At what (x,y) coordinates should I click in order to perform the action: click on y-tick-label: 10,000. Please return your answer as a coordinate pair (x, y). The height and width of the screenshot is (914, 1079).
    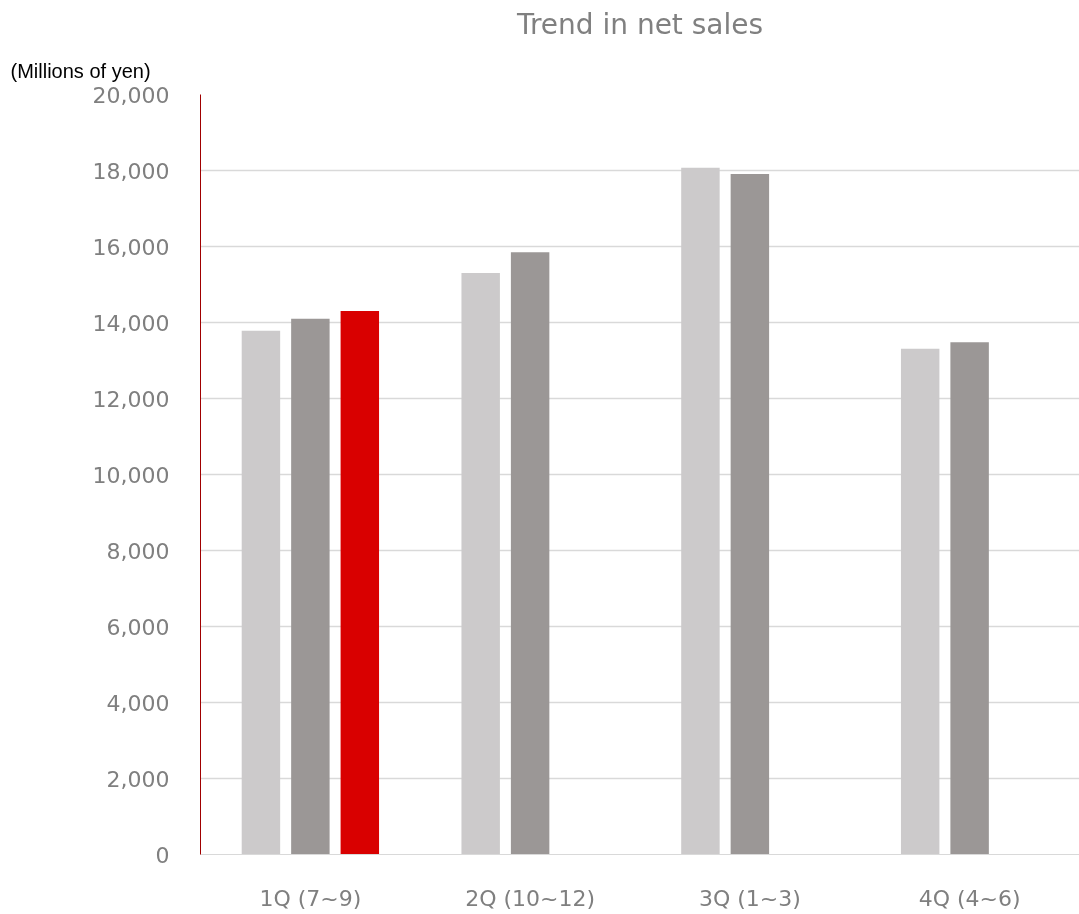
    Looking at the image, I should click on (131, 475).